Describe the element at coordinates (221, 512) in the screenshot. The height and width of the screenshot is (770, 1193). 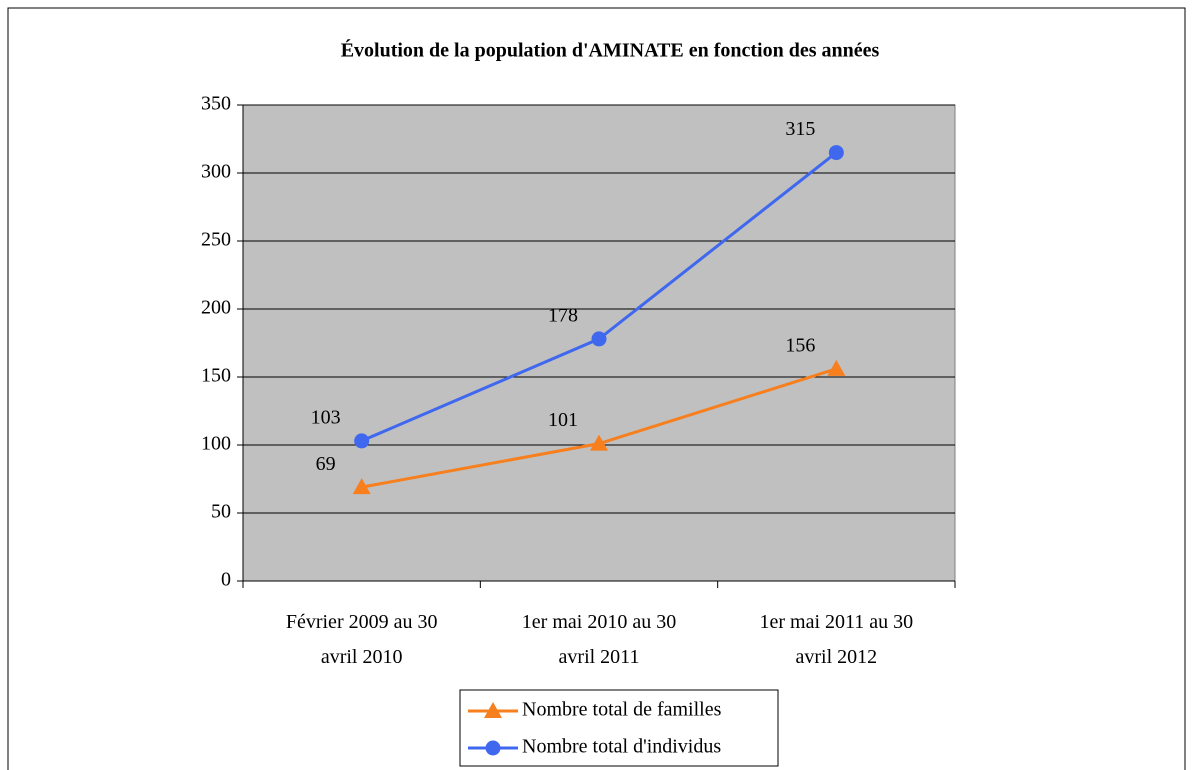
I see `y-tick-label: 50` at that location.